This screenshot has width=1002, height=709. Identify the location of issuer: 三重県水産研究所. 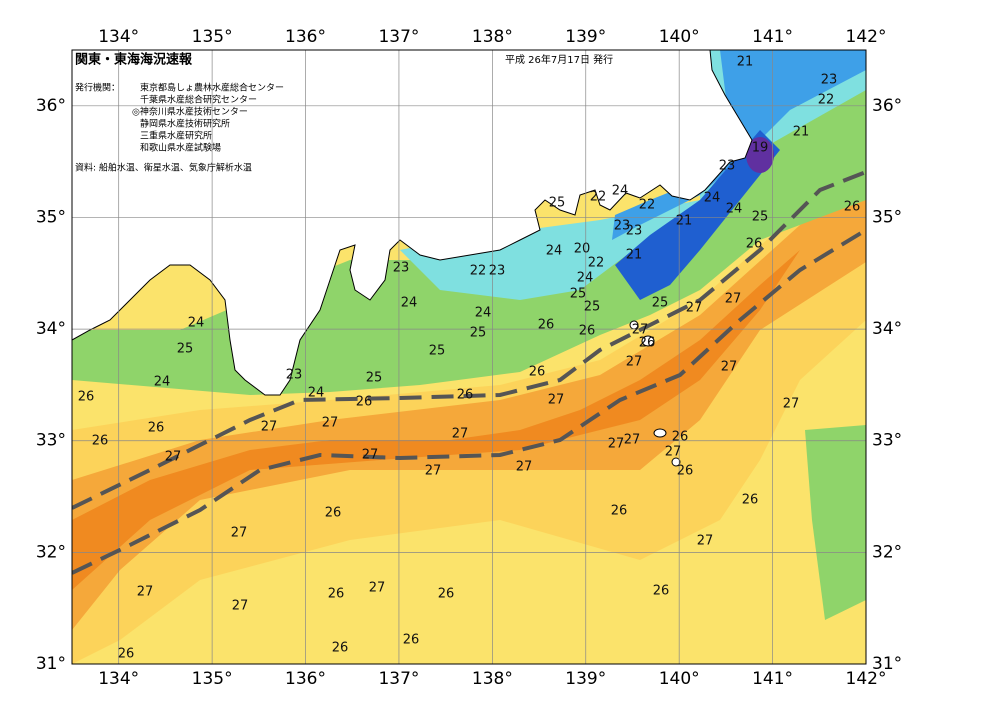
(176, 136).